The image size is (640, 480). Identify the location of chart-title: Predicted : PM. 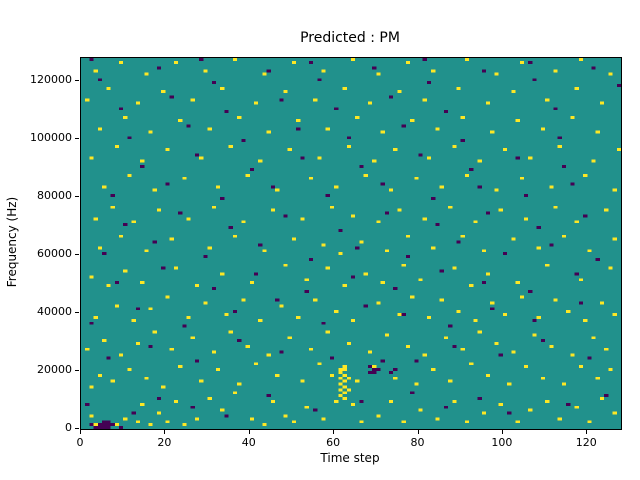
(350, 38).